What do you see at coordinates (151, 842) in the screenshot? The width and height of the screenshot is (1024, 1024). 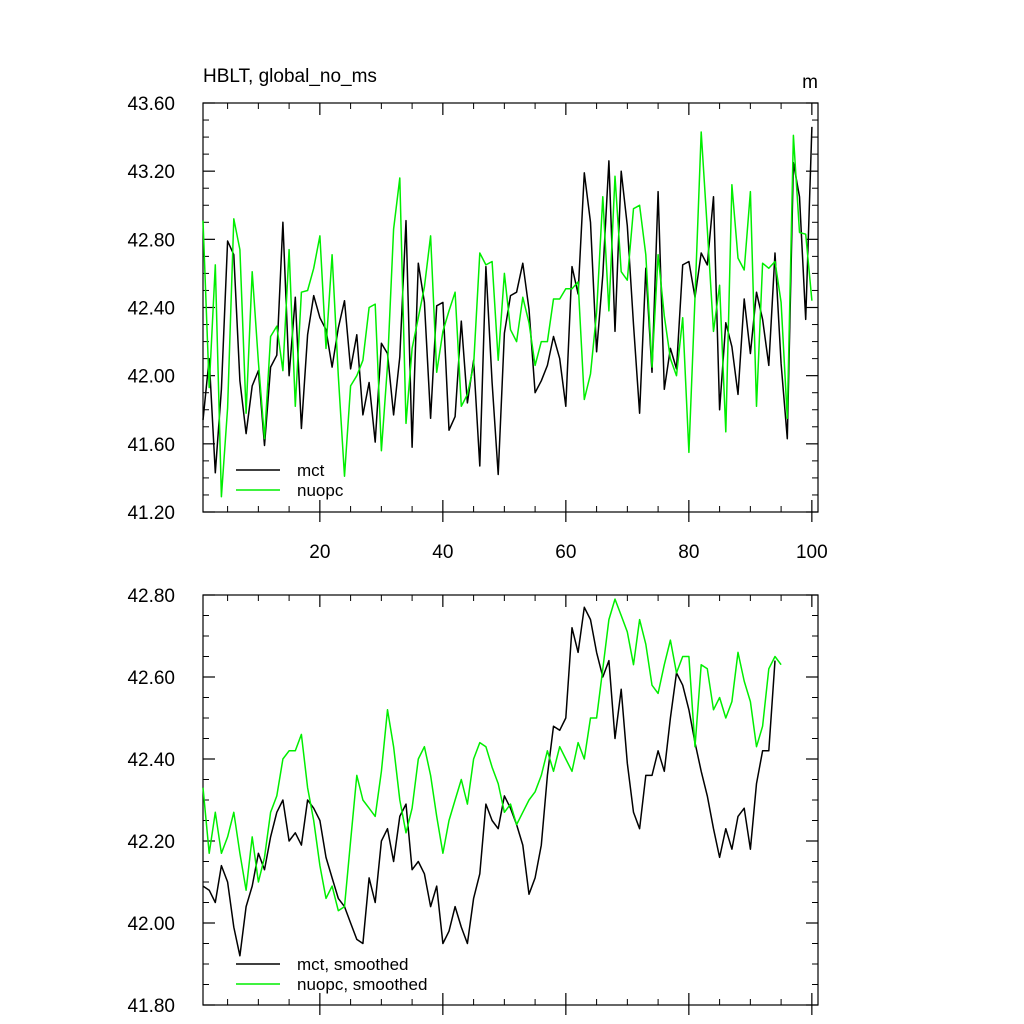 I see `y-tick-label: 42.20` at bounding box center [151, 842].